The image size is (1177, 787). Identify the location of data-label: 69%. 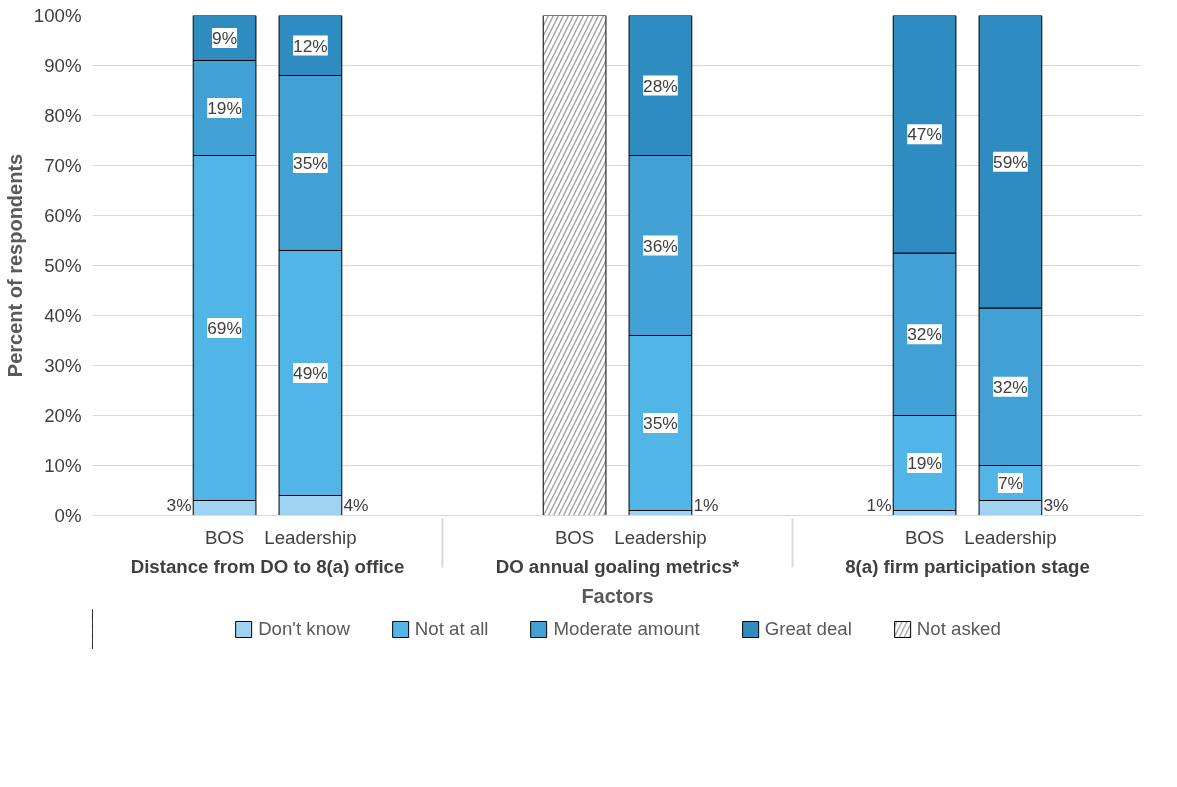
(224, 328).